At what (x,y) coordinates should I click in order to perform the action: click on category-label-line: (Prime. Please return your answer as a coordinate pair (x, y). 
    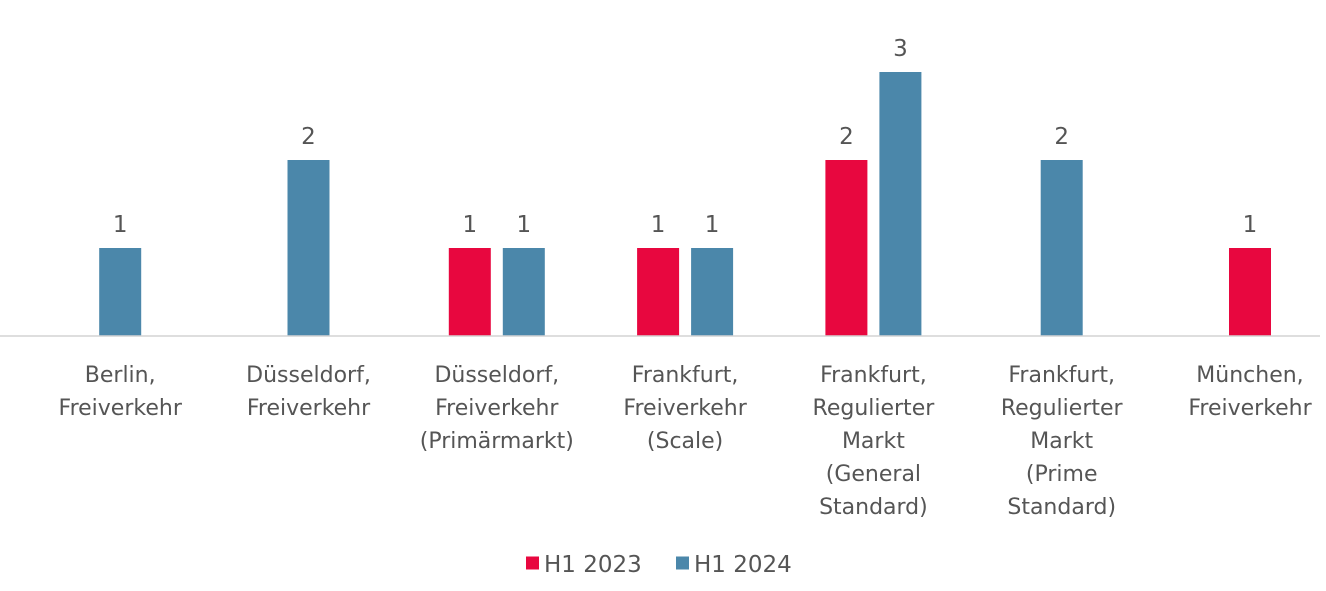
    Looking at the image, I should click on (1062, 474).